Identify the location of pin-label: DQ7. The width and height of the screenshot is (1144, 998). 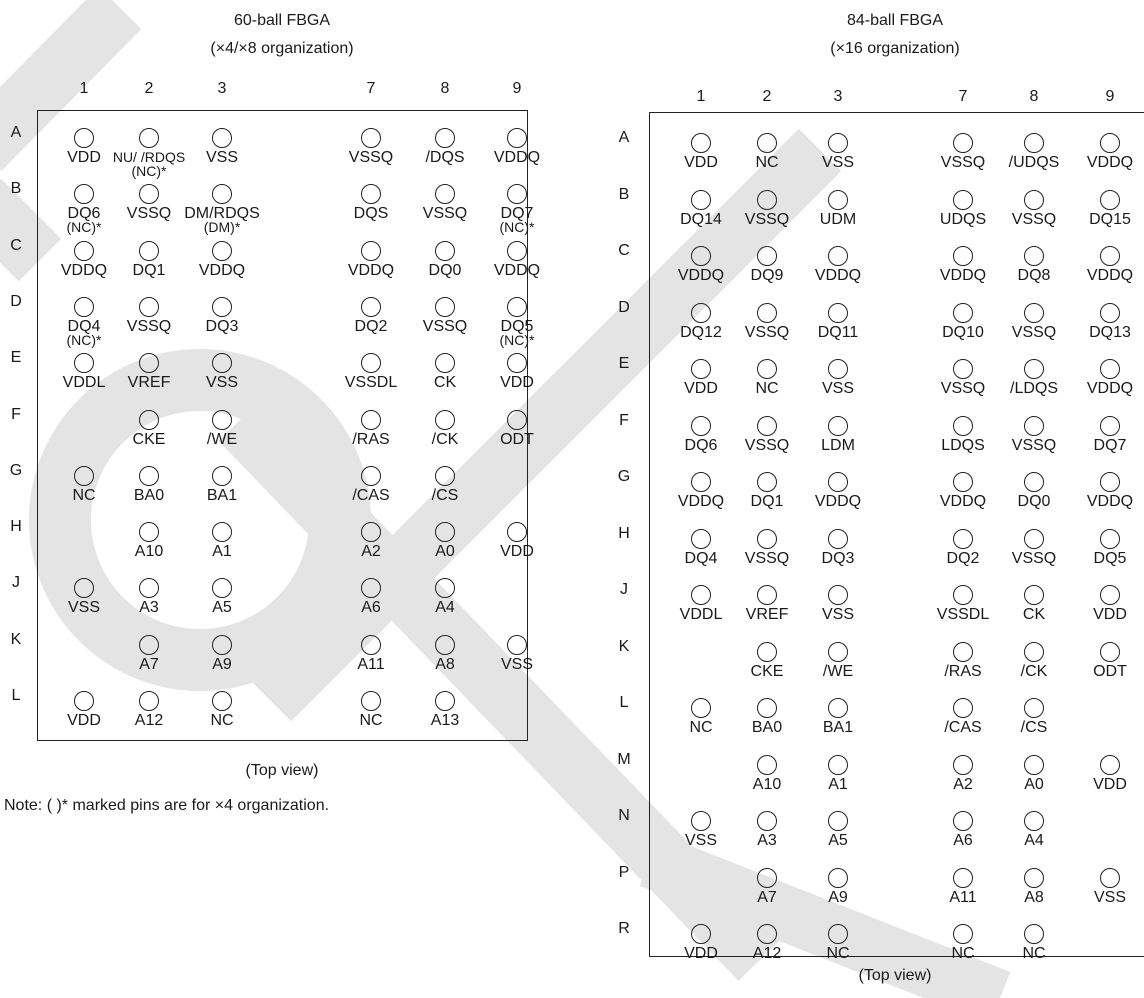
(1110, 445).